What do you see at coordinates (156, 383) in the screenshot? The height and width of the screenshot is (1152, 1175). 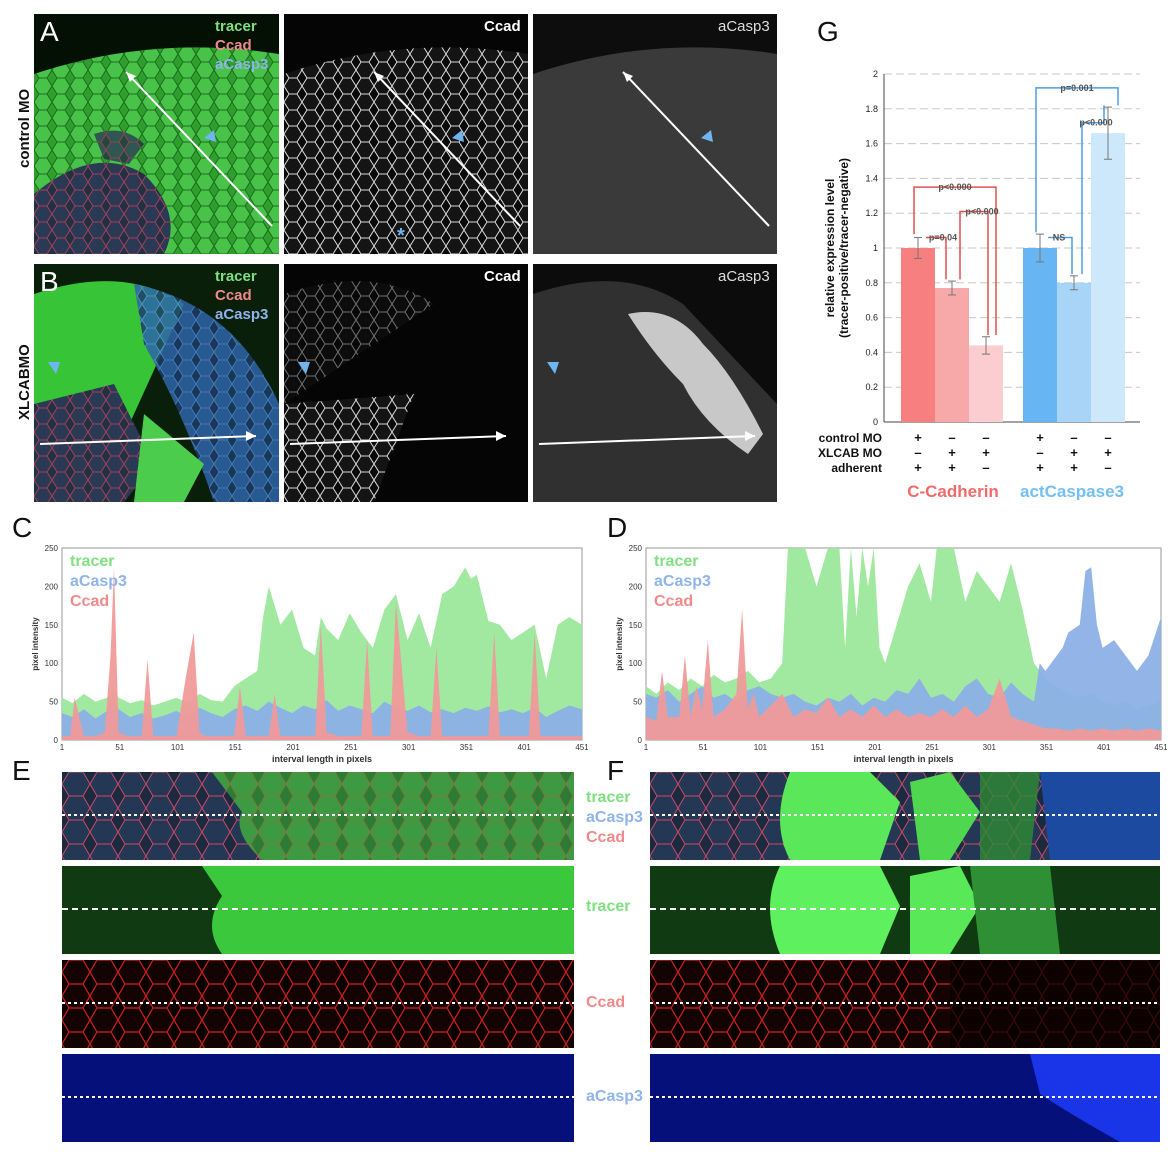 I see `panel-b-merge-image` at bounding box center [156, 383].